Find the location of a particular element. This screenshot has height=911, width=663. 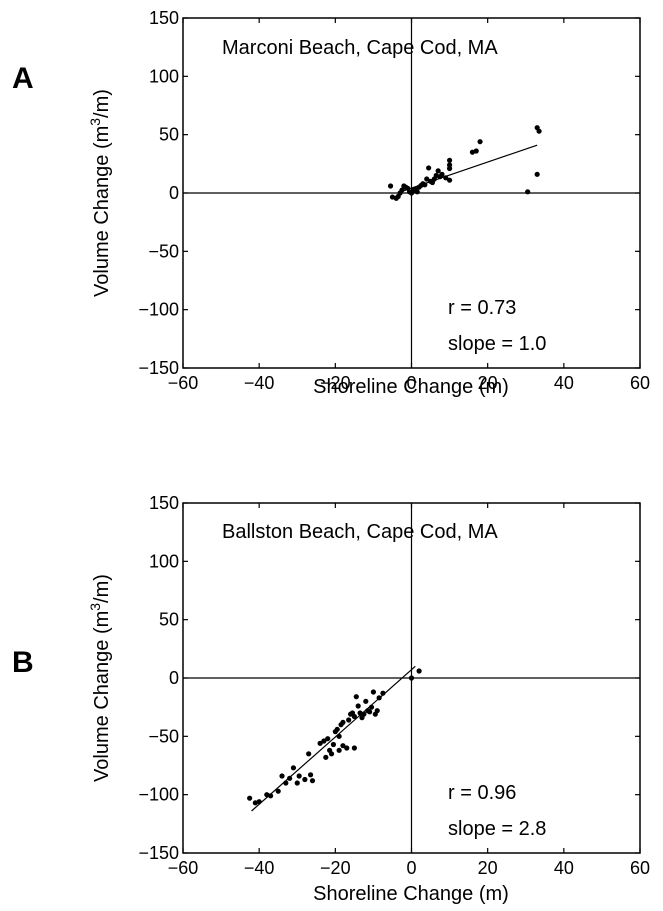

slope-annotation: slope = 2.8 is located at coordinates (497, 829).